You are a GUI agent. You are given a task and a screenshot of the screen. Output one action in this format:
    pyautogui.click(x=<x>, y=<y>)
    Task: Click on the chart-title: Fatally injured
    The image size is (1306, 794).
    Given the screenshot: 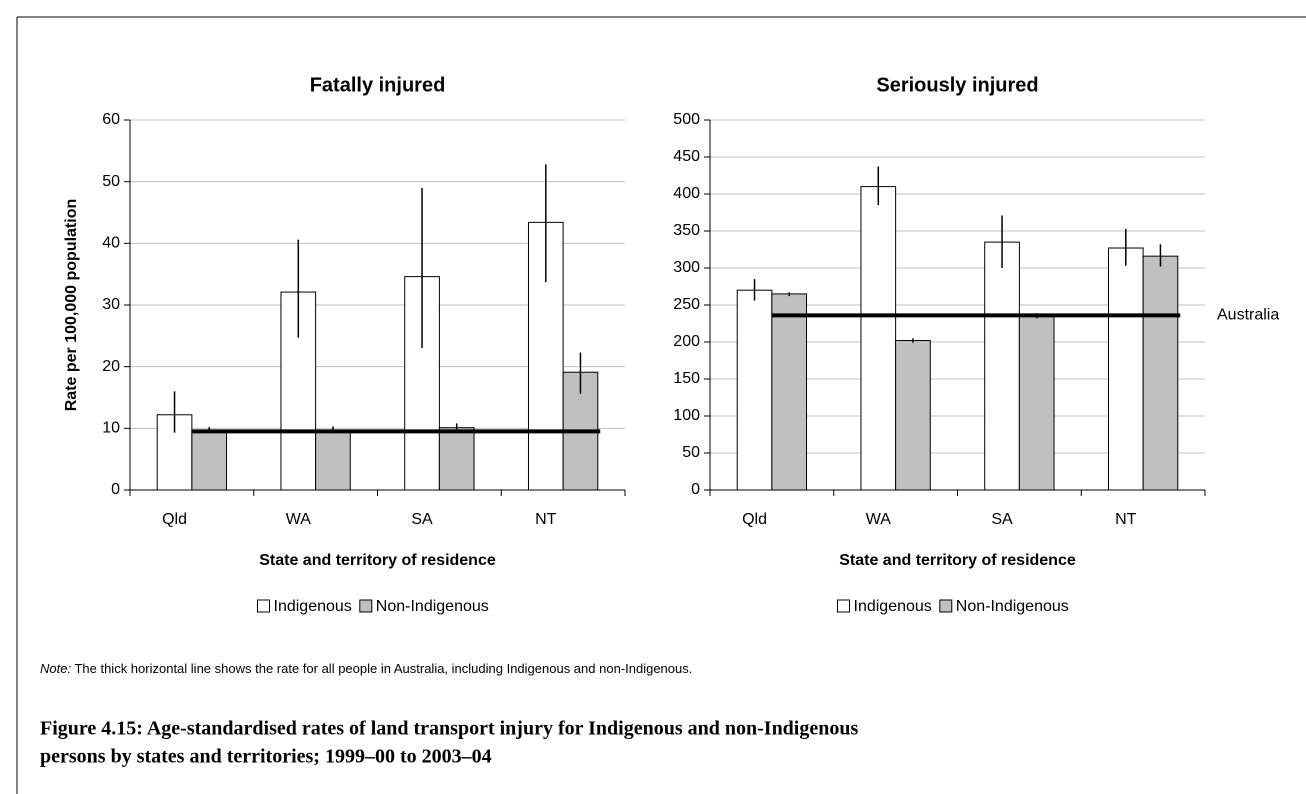 What is the action you would take?
    pyautogui.click(x=378, y=85)
    